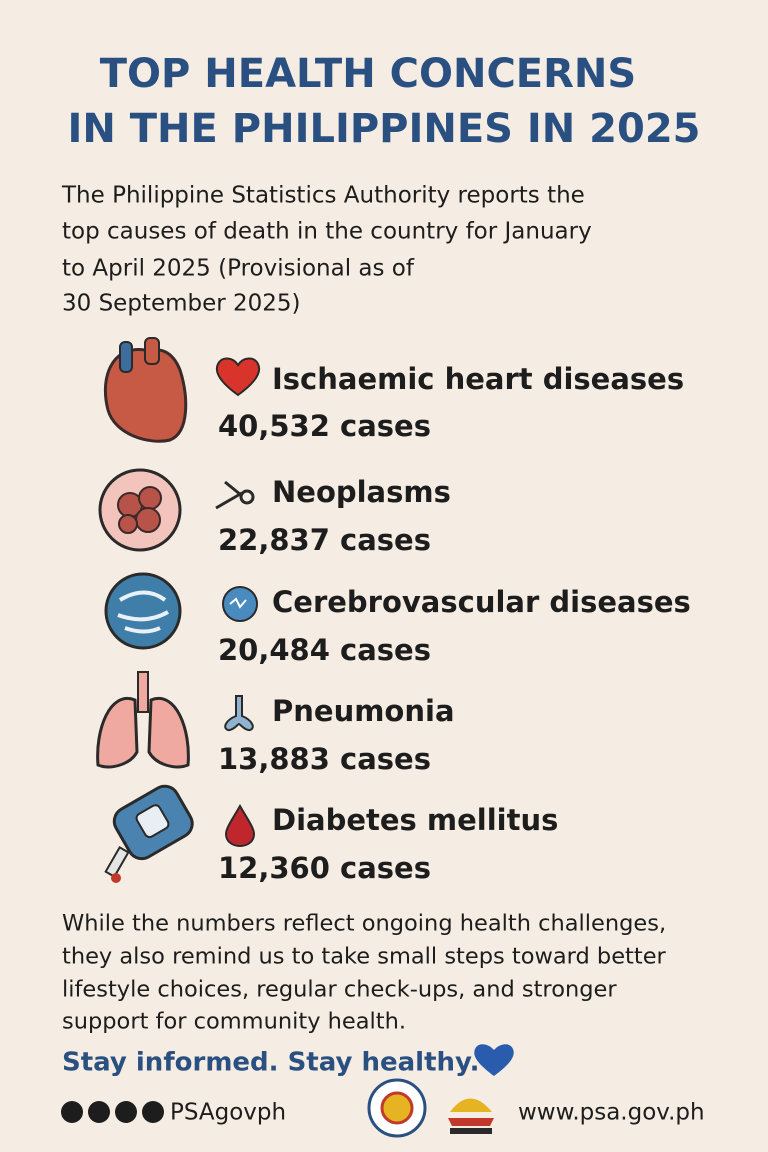 This screenshot has width=768, height=1152. What do you see at coordinates (415, 820) in the screenshot?
I see `item-name: Diabetes mellitus` at bounding box center [415, 820].